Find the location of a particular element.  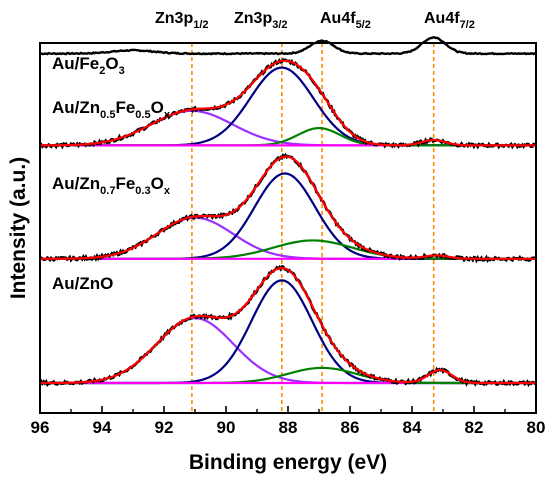

sample-label-sub: 3 is located at coordinates (122, 71).